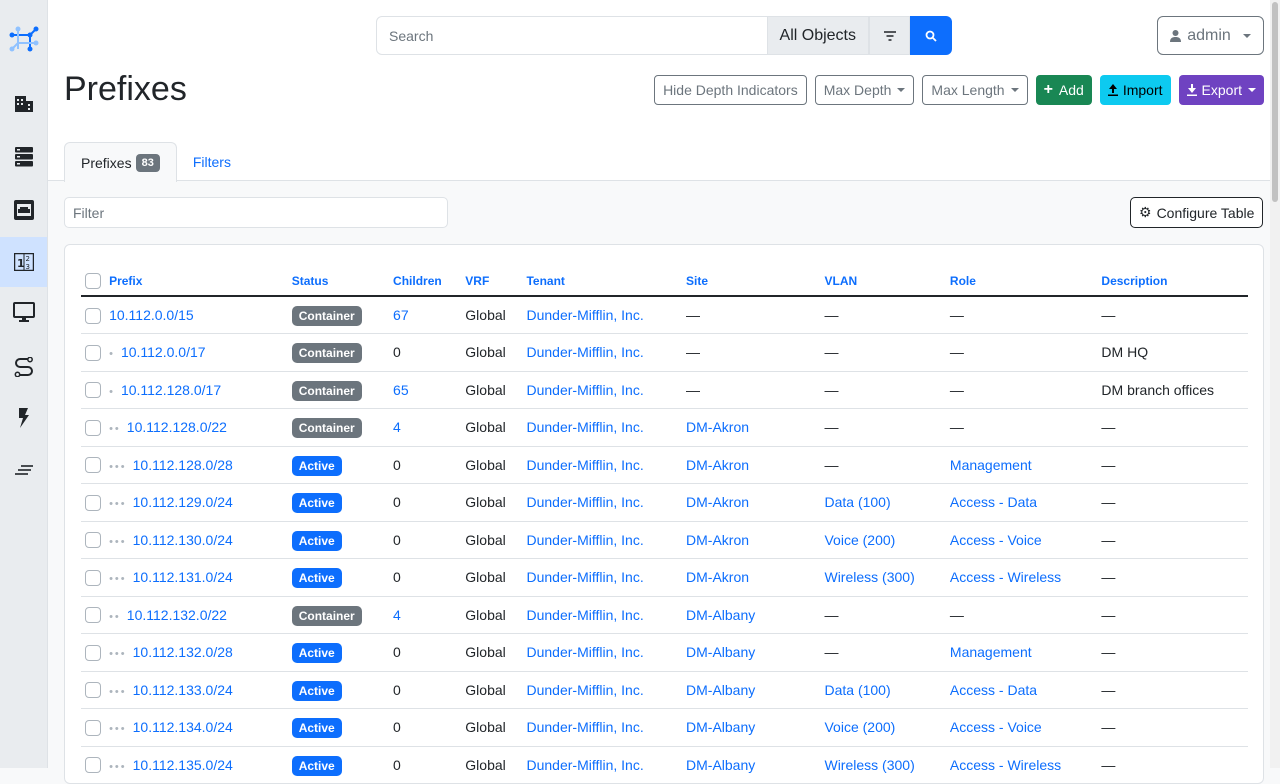  Describe the element at coordinates (93, 281) in the screenshot. I see `select-all-checkbox` at that location.